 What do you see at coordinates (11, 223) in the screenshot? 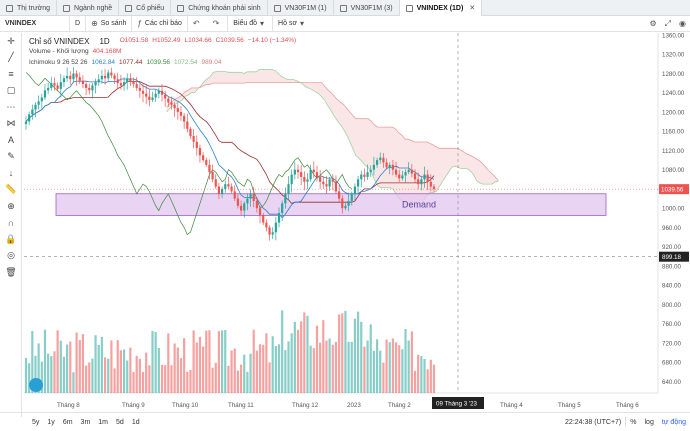
I see `magnet-tool: ∩` at bounding box center [11, 223].